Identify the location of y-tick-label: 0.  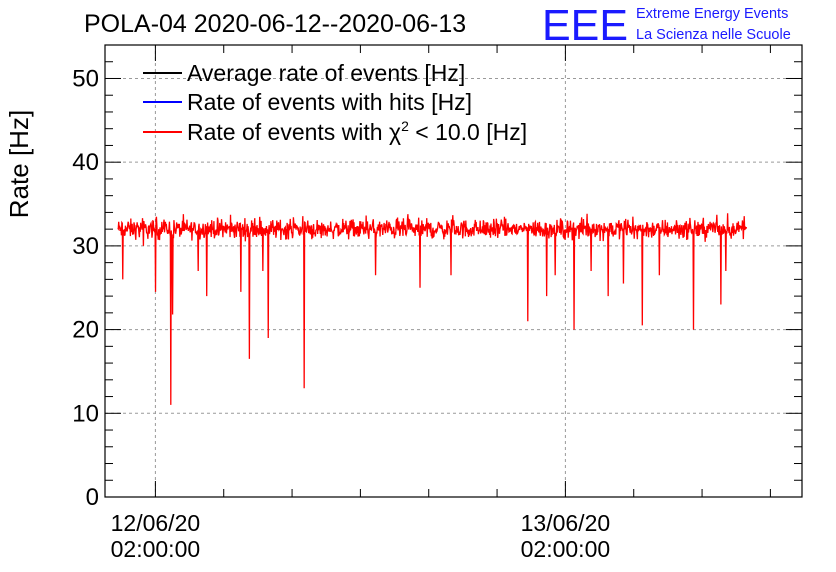
(92, 497).